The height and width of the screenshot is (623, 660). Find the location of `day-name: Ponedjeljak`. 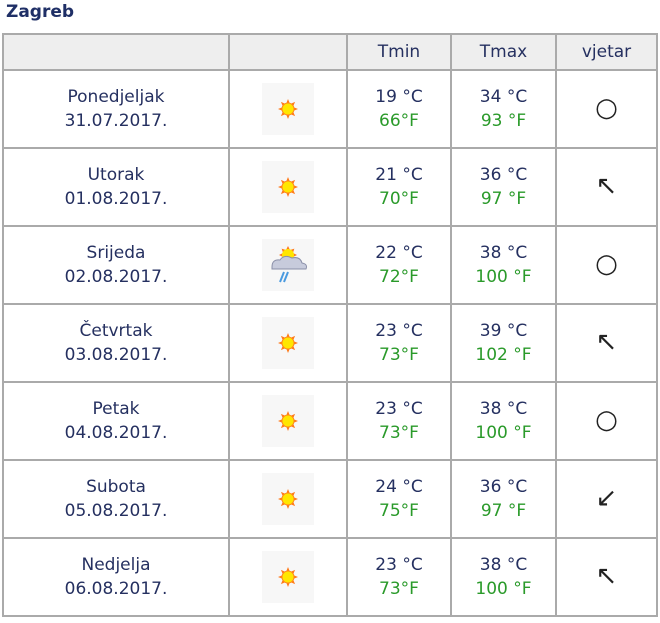

day-name: Ponedjeljak is located at coordinates (116, 97).